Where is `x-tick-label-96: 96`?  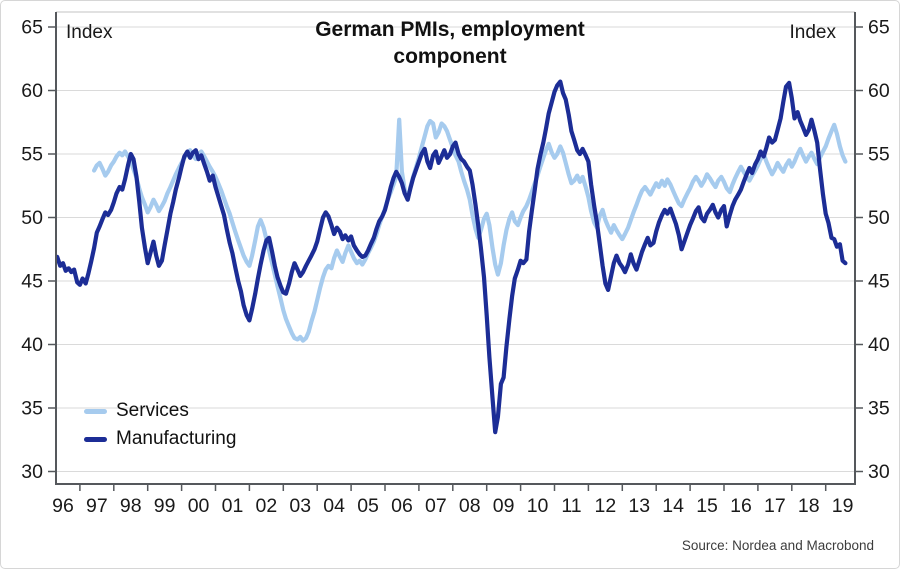 x-tick-label-96: 96 is located at coordinates (63, 506).